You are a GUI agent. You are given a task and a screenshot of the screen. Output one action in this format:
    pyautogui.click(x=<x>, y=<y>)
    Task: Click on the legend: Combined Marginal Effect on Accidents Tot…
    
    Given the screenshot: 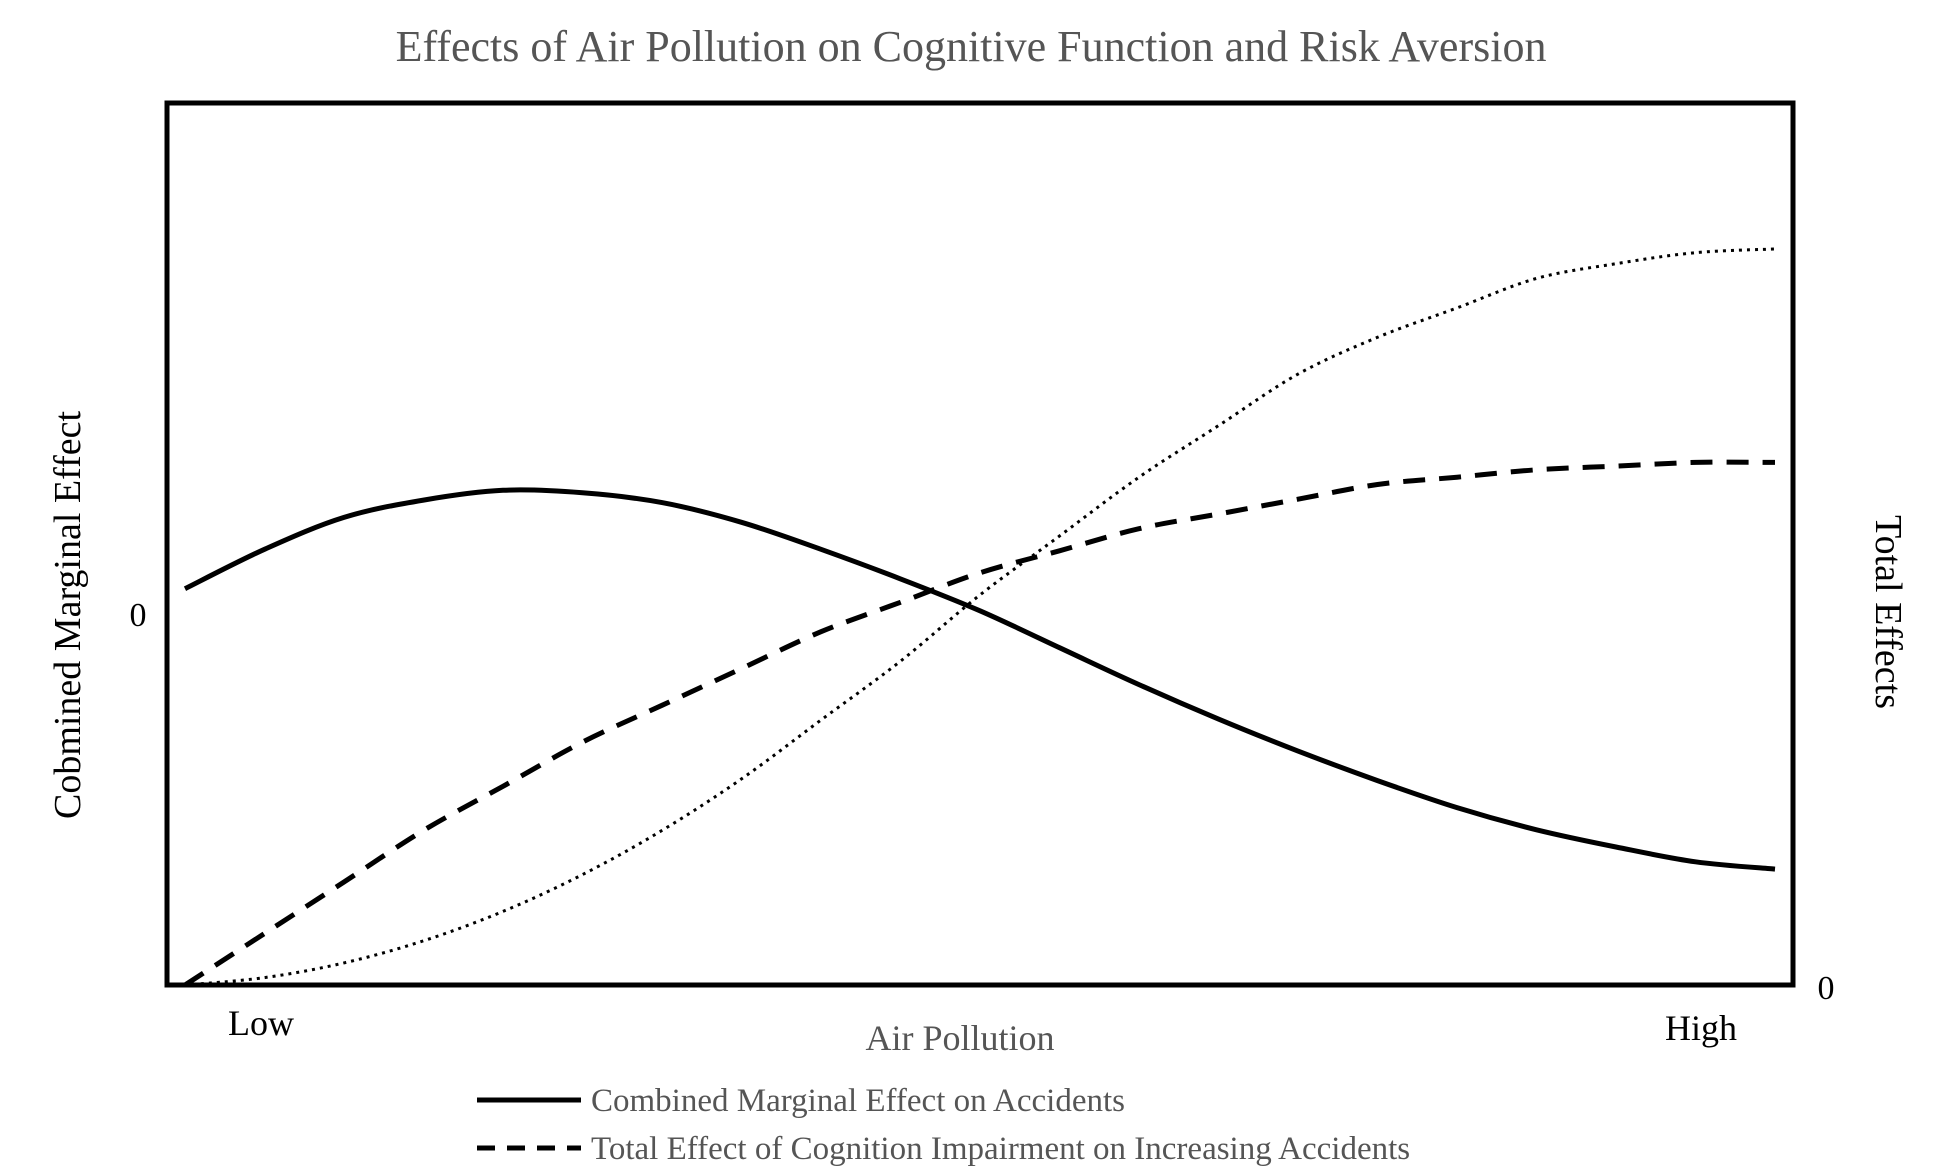 What is the action you would take?
    pyautogui.click(x=943, y=1125)
    